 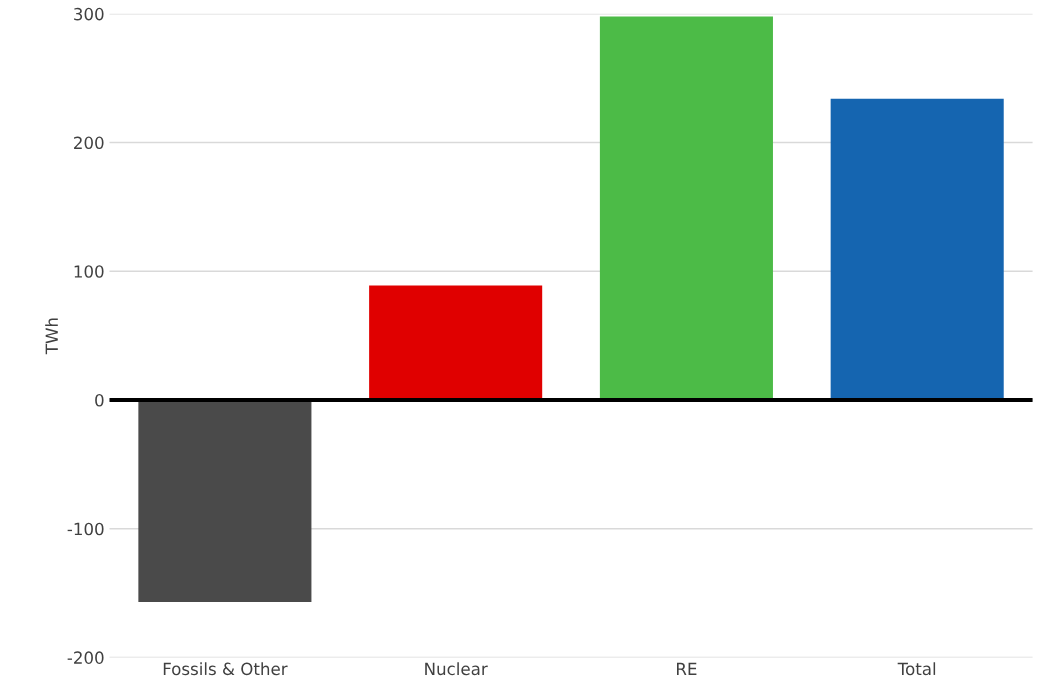 What do you see at coordinates (225, 669) in the screenshot?
I see `x-tick-label: Fossils & Other` at bounding box center [225, 669].